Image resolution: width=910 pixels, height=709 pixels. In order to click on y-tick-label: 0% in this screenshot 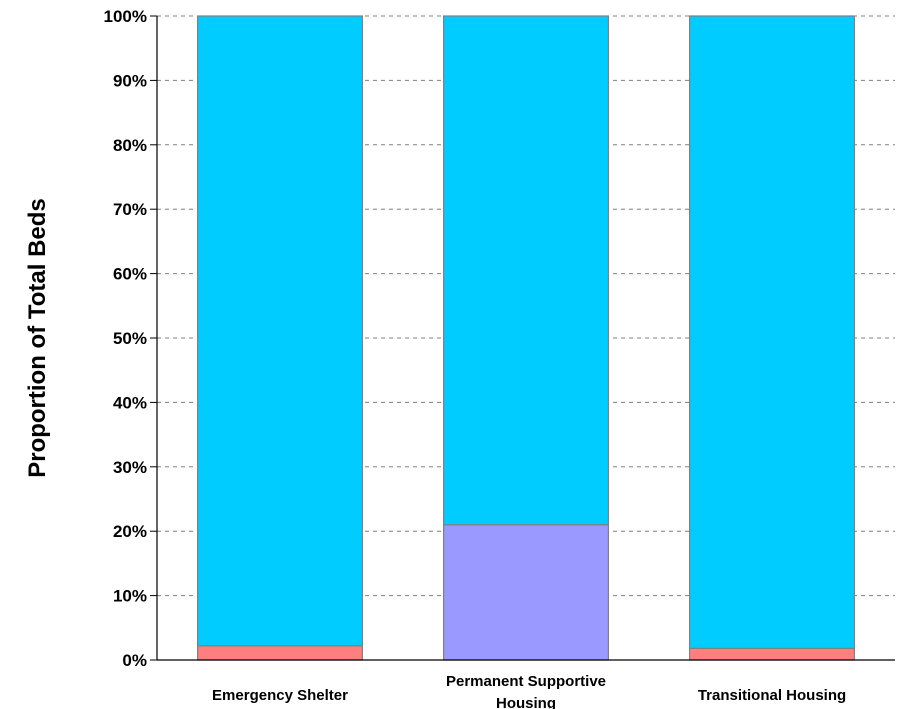, I will do `click(134, 660)`.